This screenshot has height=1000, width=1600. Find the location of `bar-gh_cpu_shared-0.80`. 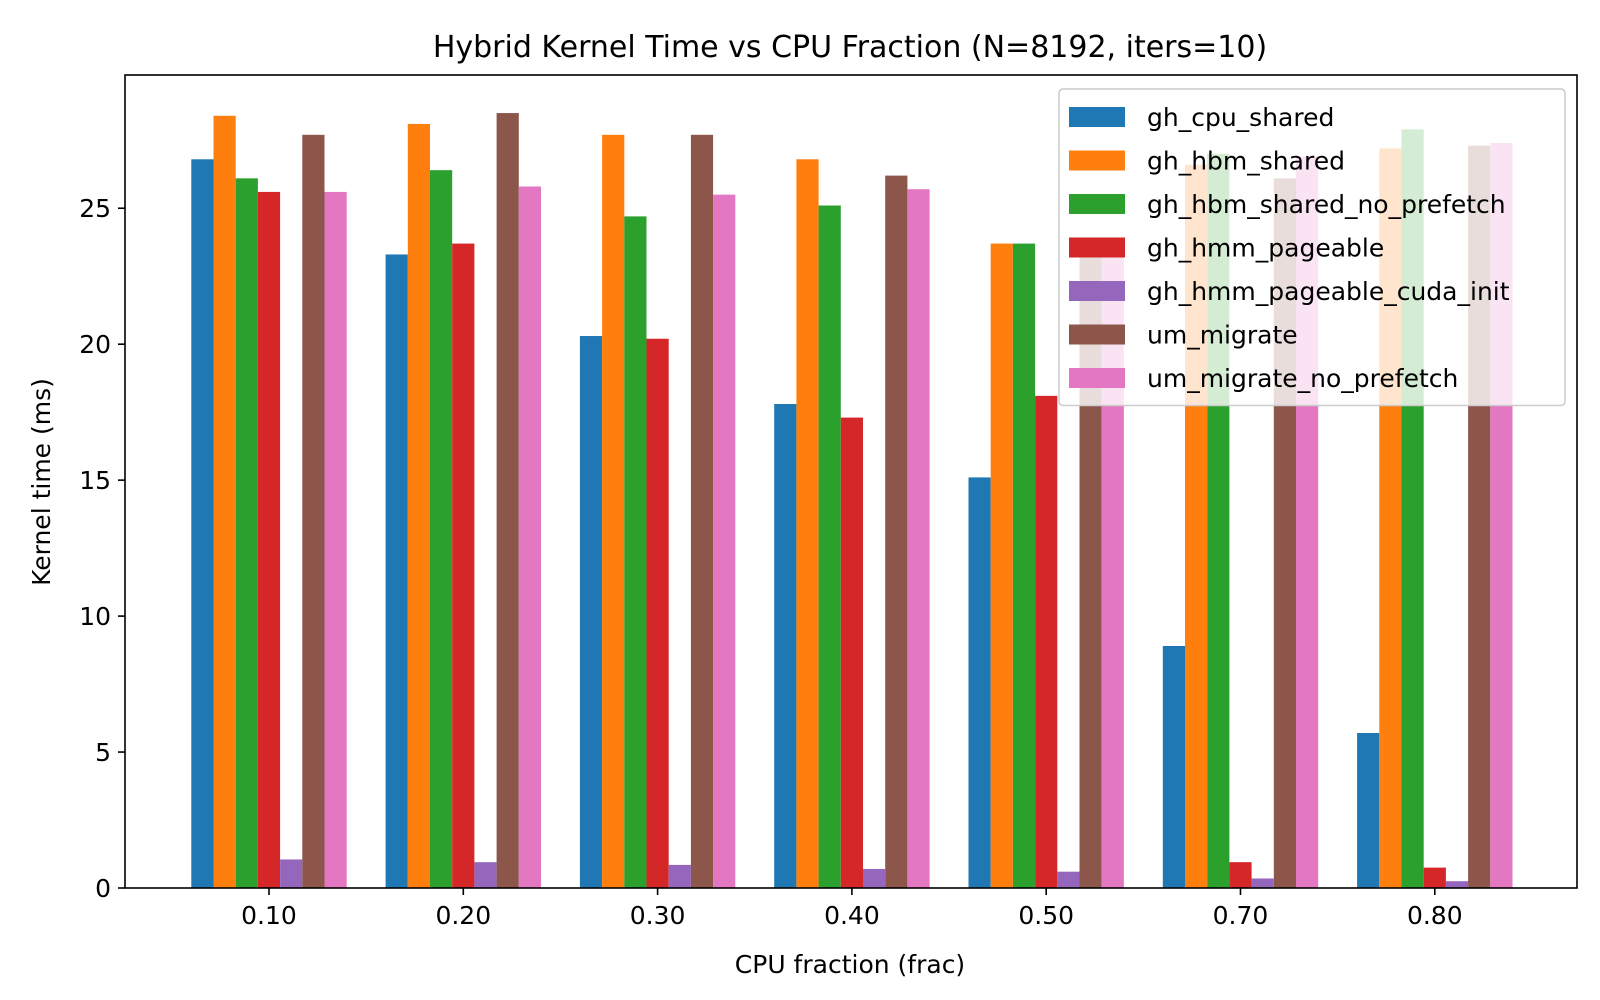

bar-gh_cpu_shared-0.80 is located at coordinates (1368, 810).